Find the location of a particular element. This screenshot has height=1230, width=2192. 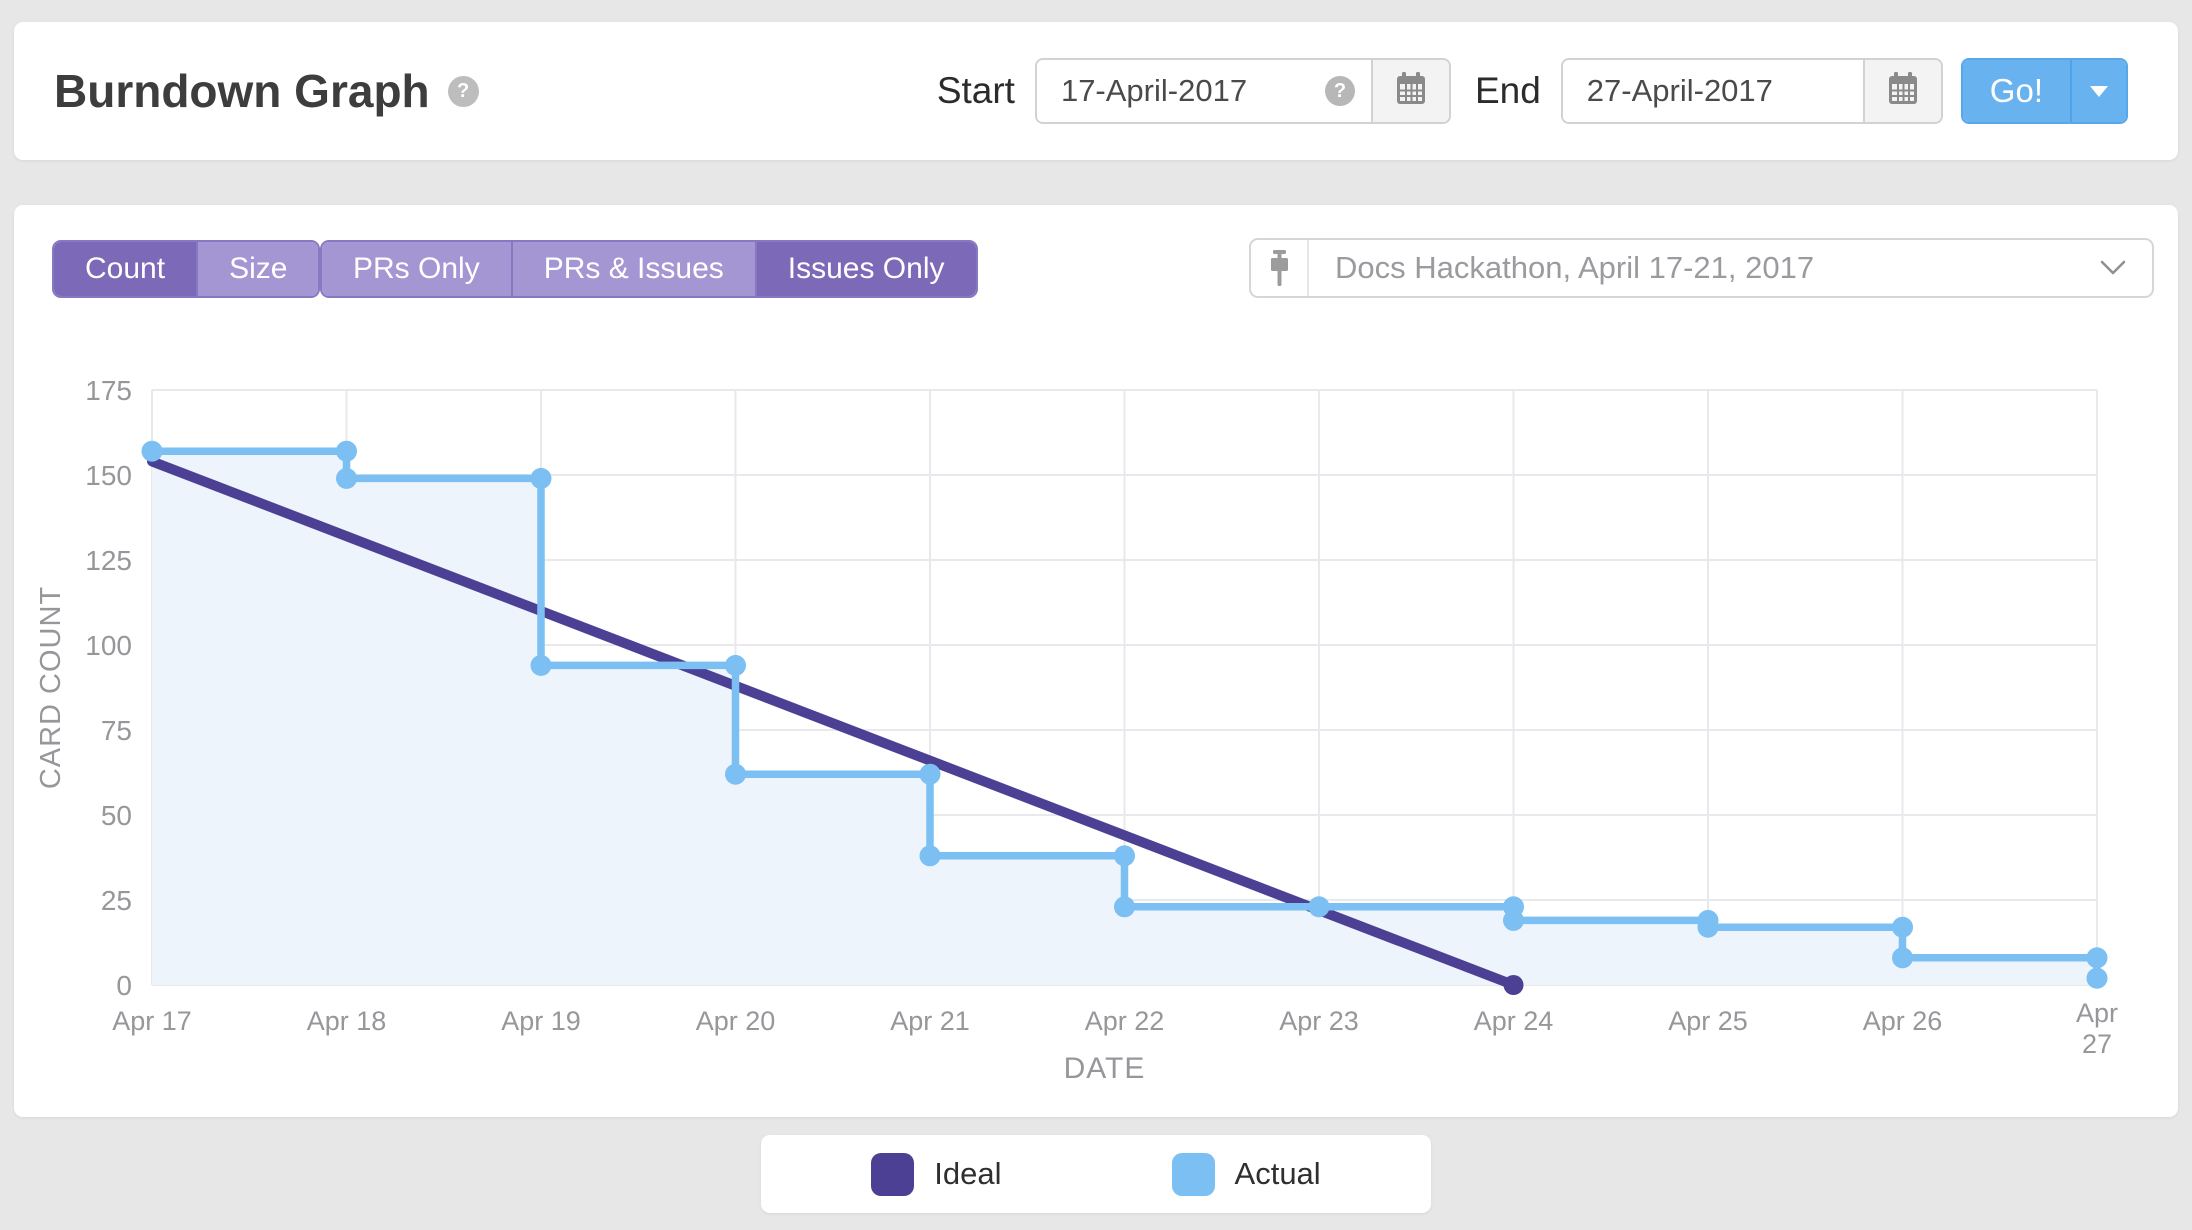

svg-text: Apr 21 is located at coordinates (930, 1021).